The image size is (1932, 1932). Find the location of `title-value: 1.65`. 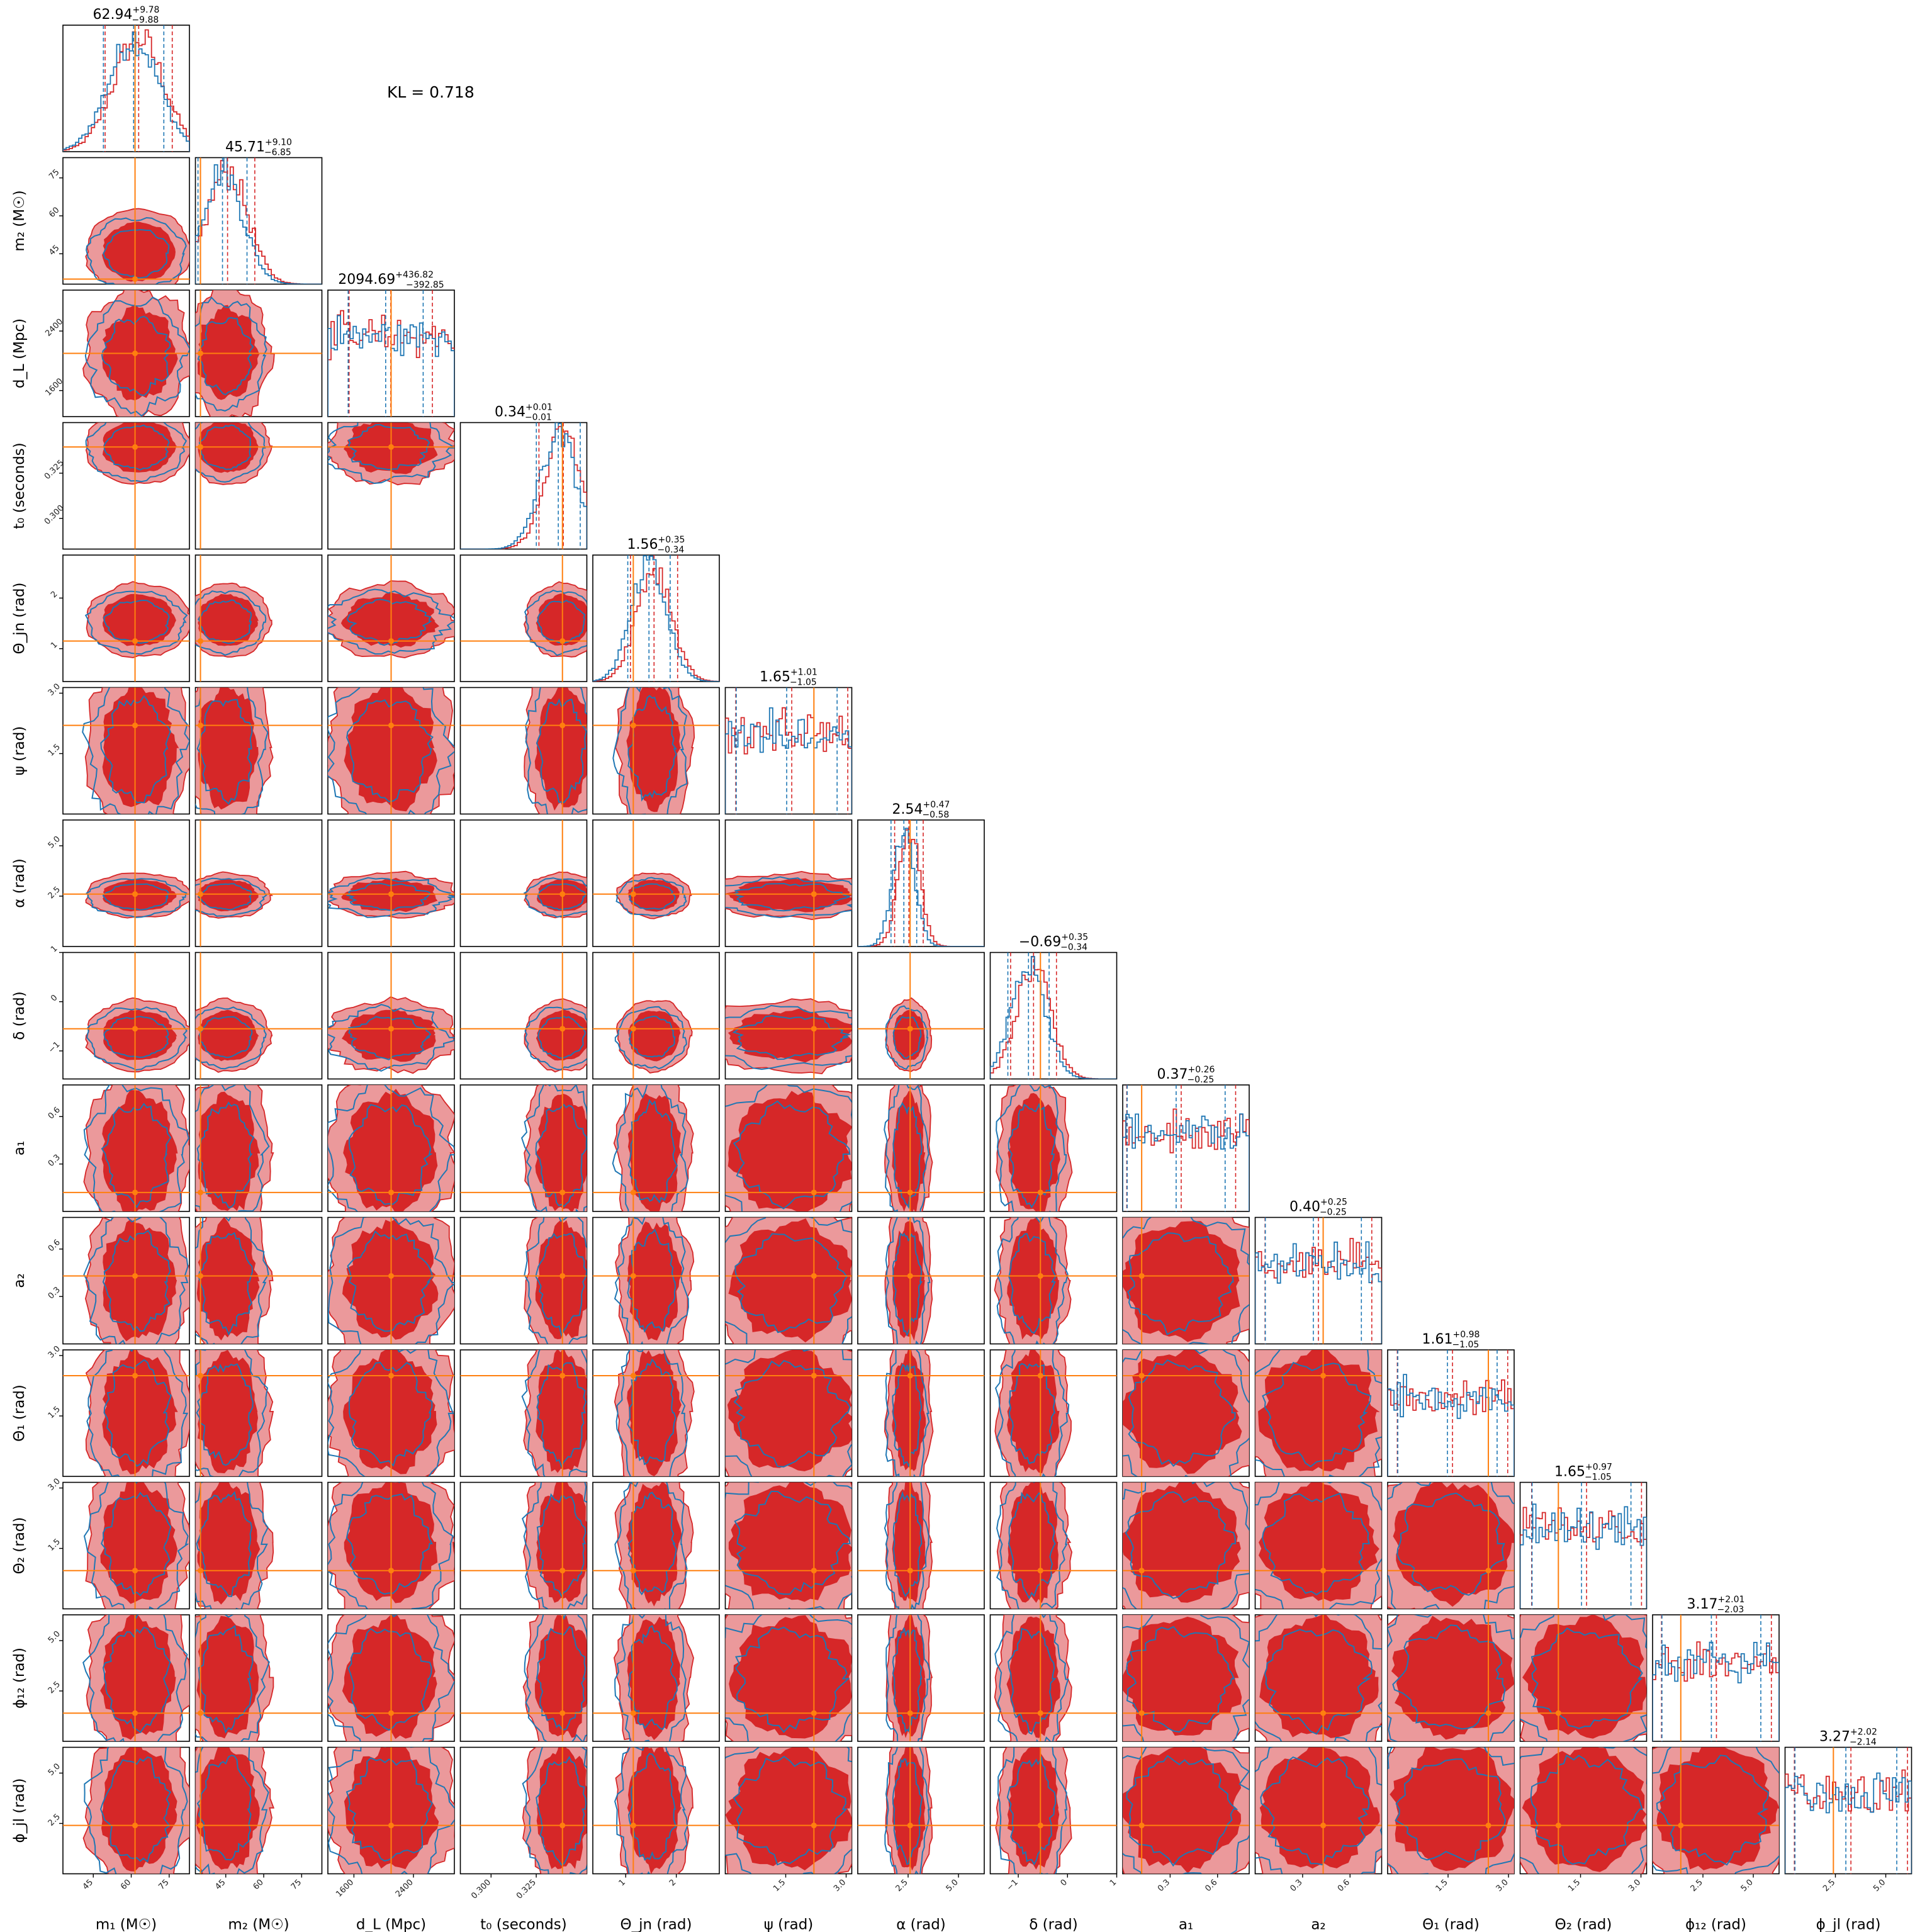

title-value: 1.65 is located at coordinates (775, 677).